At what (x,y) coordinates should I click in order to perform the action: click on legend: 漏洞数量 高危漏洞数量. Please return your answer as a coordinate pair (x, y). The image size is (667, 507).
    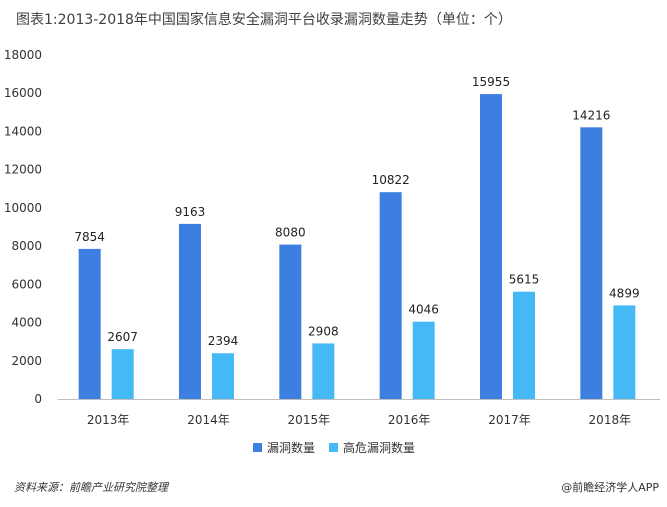
    Looking at the image, I should click on (334, 447).